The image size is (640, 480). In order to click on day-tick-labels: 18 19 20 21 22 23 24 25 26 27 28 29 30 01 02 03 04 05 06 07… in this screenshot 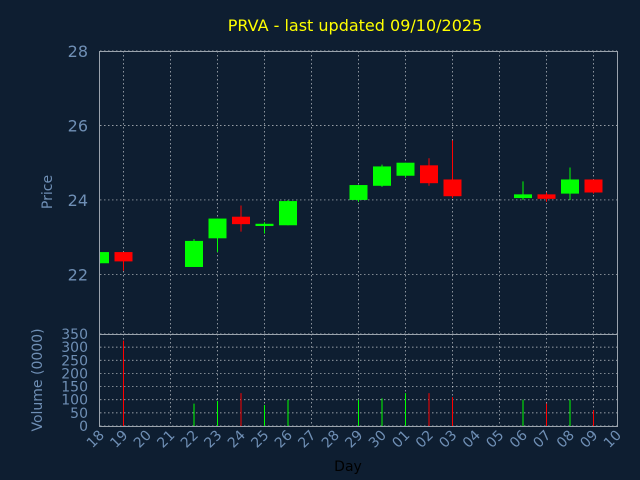, I will do `click(354, 439)`.